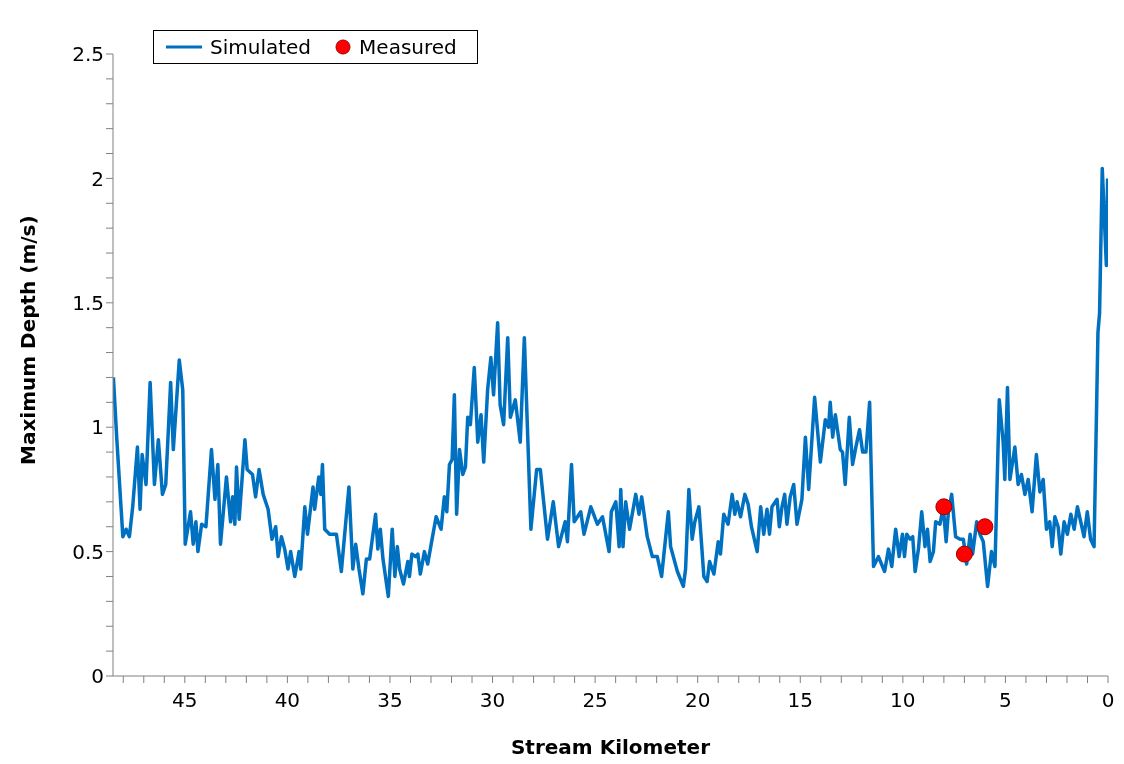  I want to click on y-tick-label: 0.5, so click(88, 551).